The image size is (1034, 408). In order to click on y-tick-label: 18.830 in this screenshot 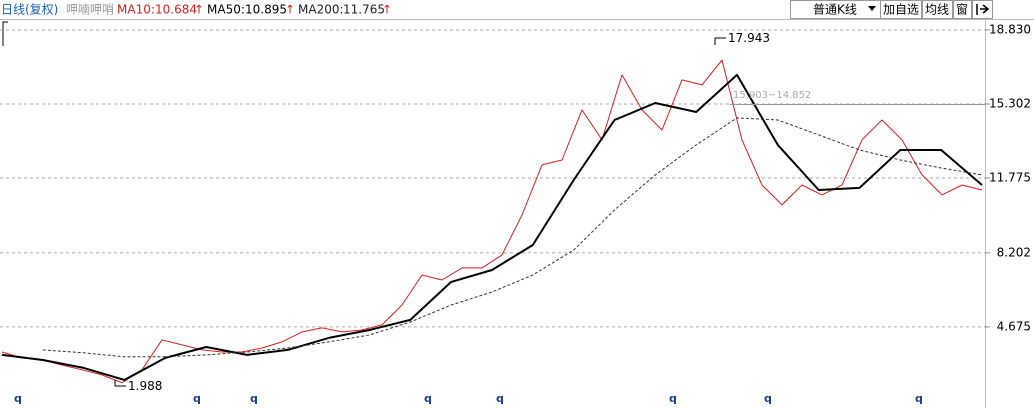, I will do `click(1010, 29)`.